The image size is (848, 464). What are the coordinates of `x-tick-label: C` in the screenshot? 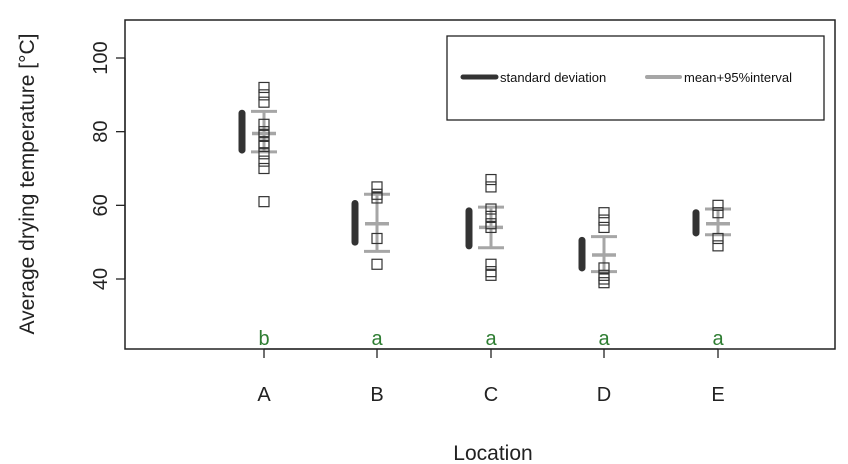 It's located at (491, 395).